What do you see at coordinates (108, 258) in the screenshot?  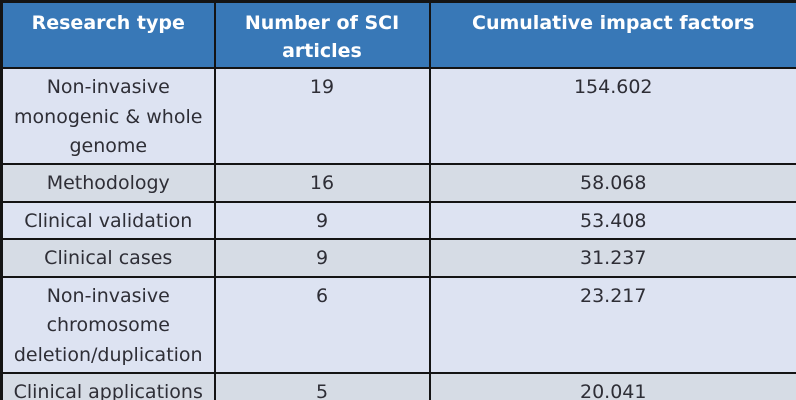 I see `cell-research-type: Clinical cases` at bounding box center [108, 258].